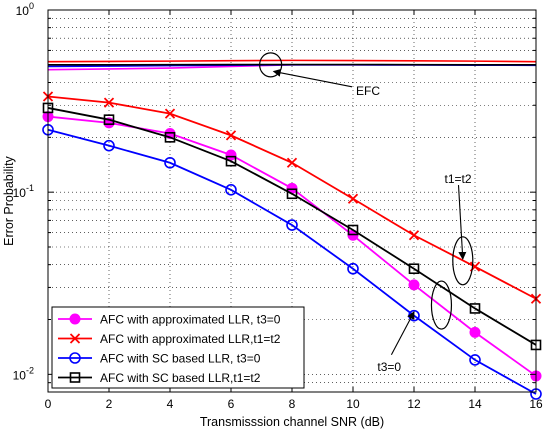  Describe the element at coordinates (190, 339) in the screenshot. I see `legend-label: AFC with approximated LLR,t1=t2` at that location.